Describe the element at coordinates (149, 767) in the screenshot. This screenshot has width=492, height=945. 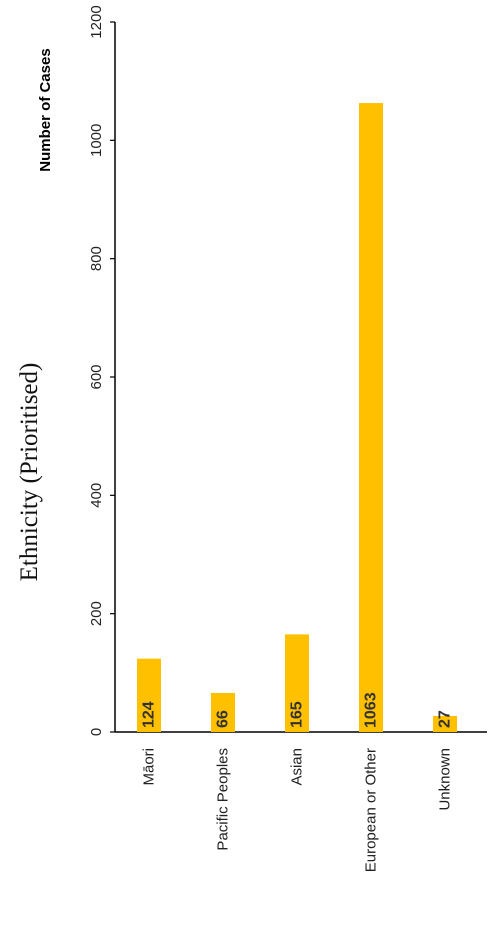
I see `category-label-maori: Māori` at that location.